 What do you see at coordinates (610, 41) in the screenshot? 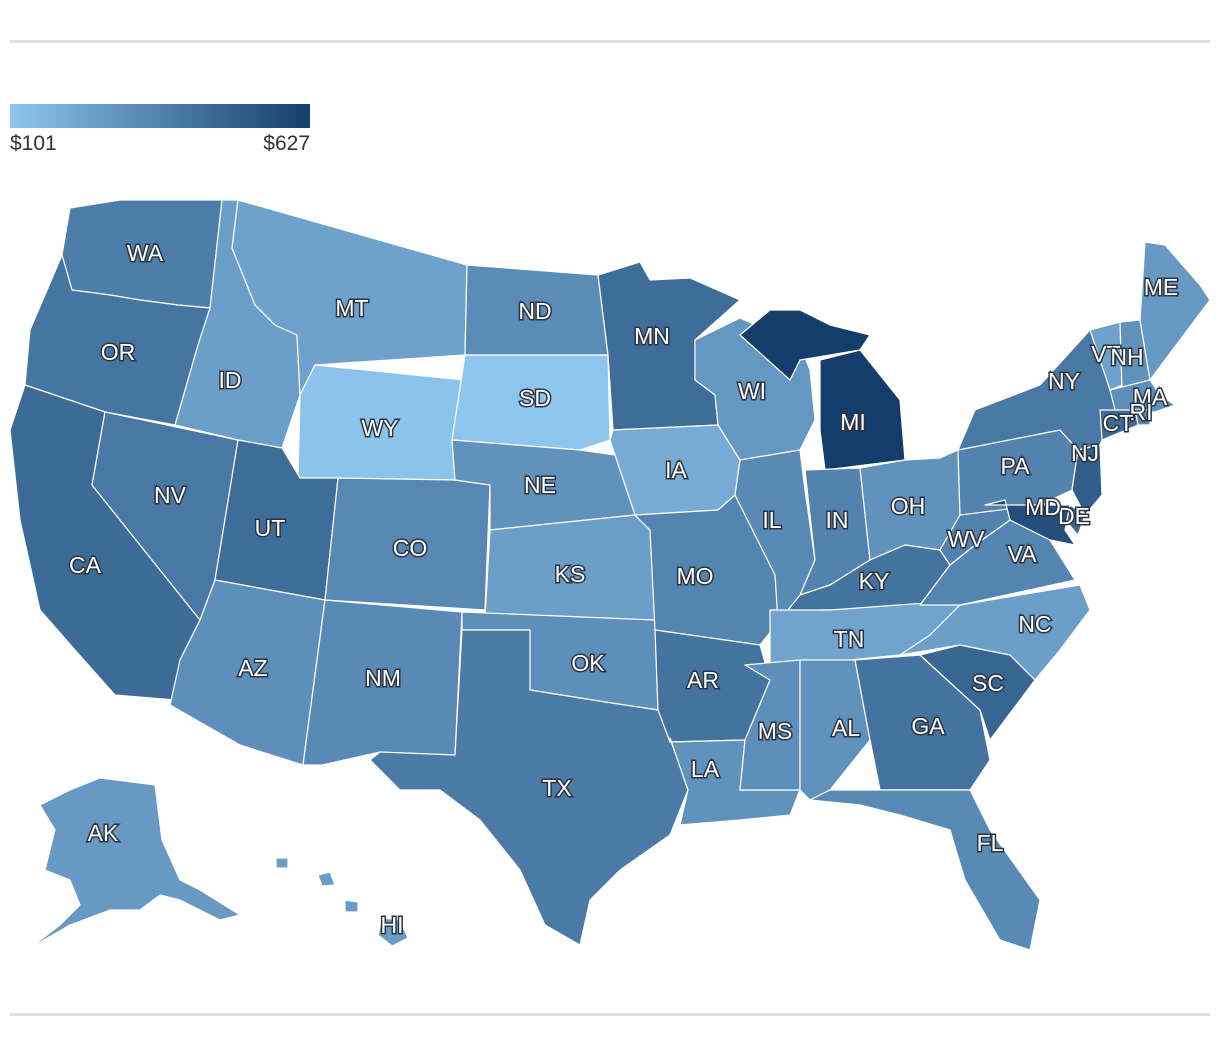
I see `top-divider` at bounding box center [610, 41].